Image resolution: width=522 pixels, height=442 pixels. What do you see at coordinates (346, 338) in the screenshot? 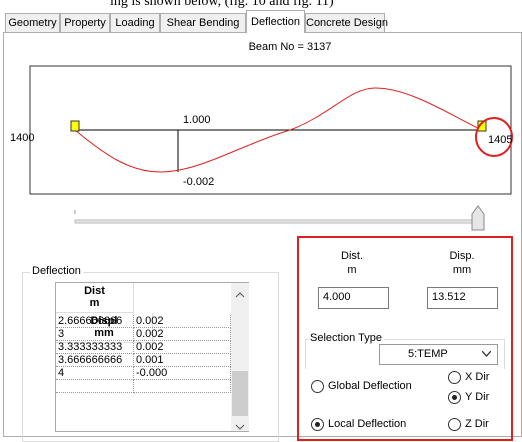
I see `selection-title: Selection Type` at bounding box center [346, 338].